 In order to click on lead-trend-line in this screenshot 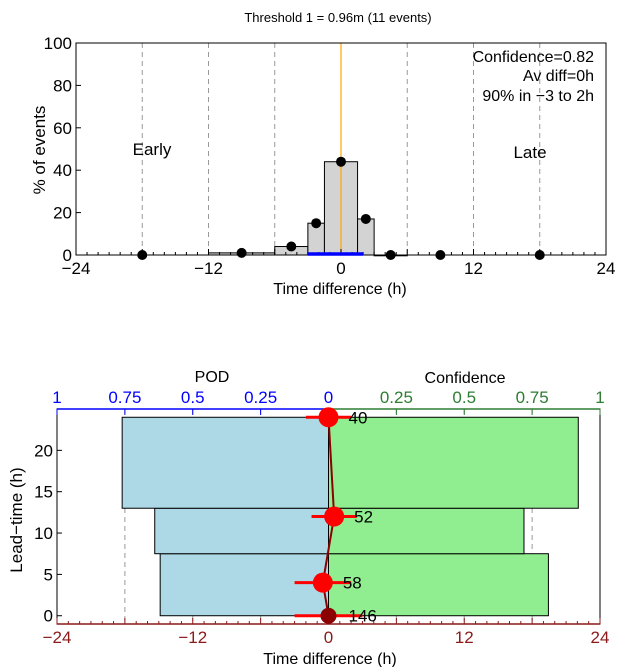, I will do `click(328, 516)`.